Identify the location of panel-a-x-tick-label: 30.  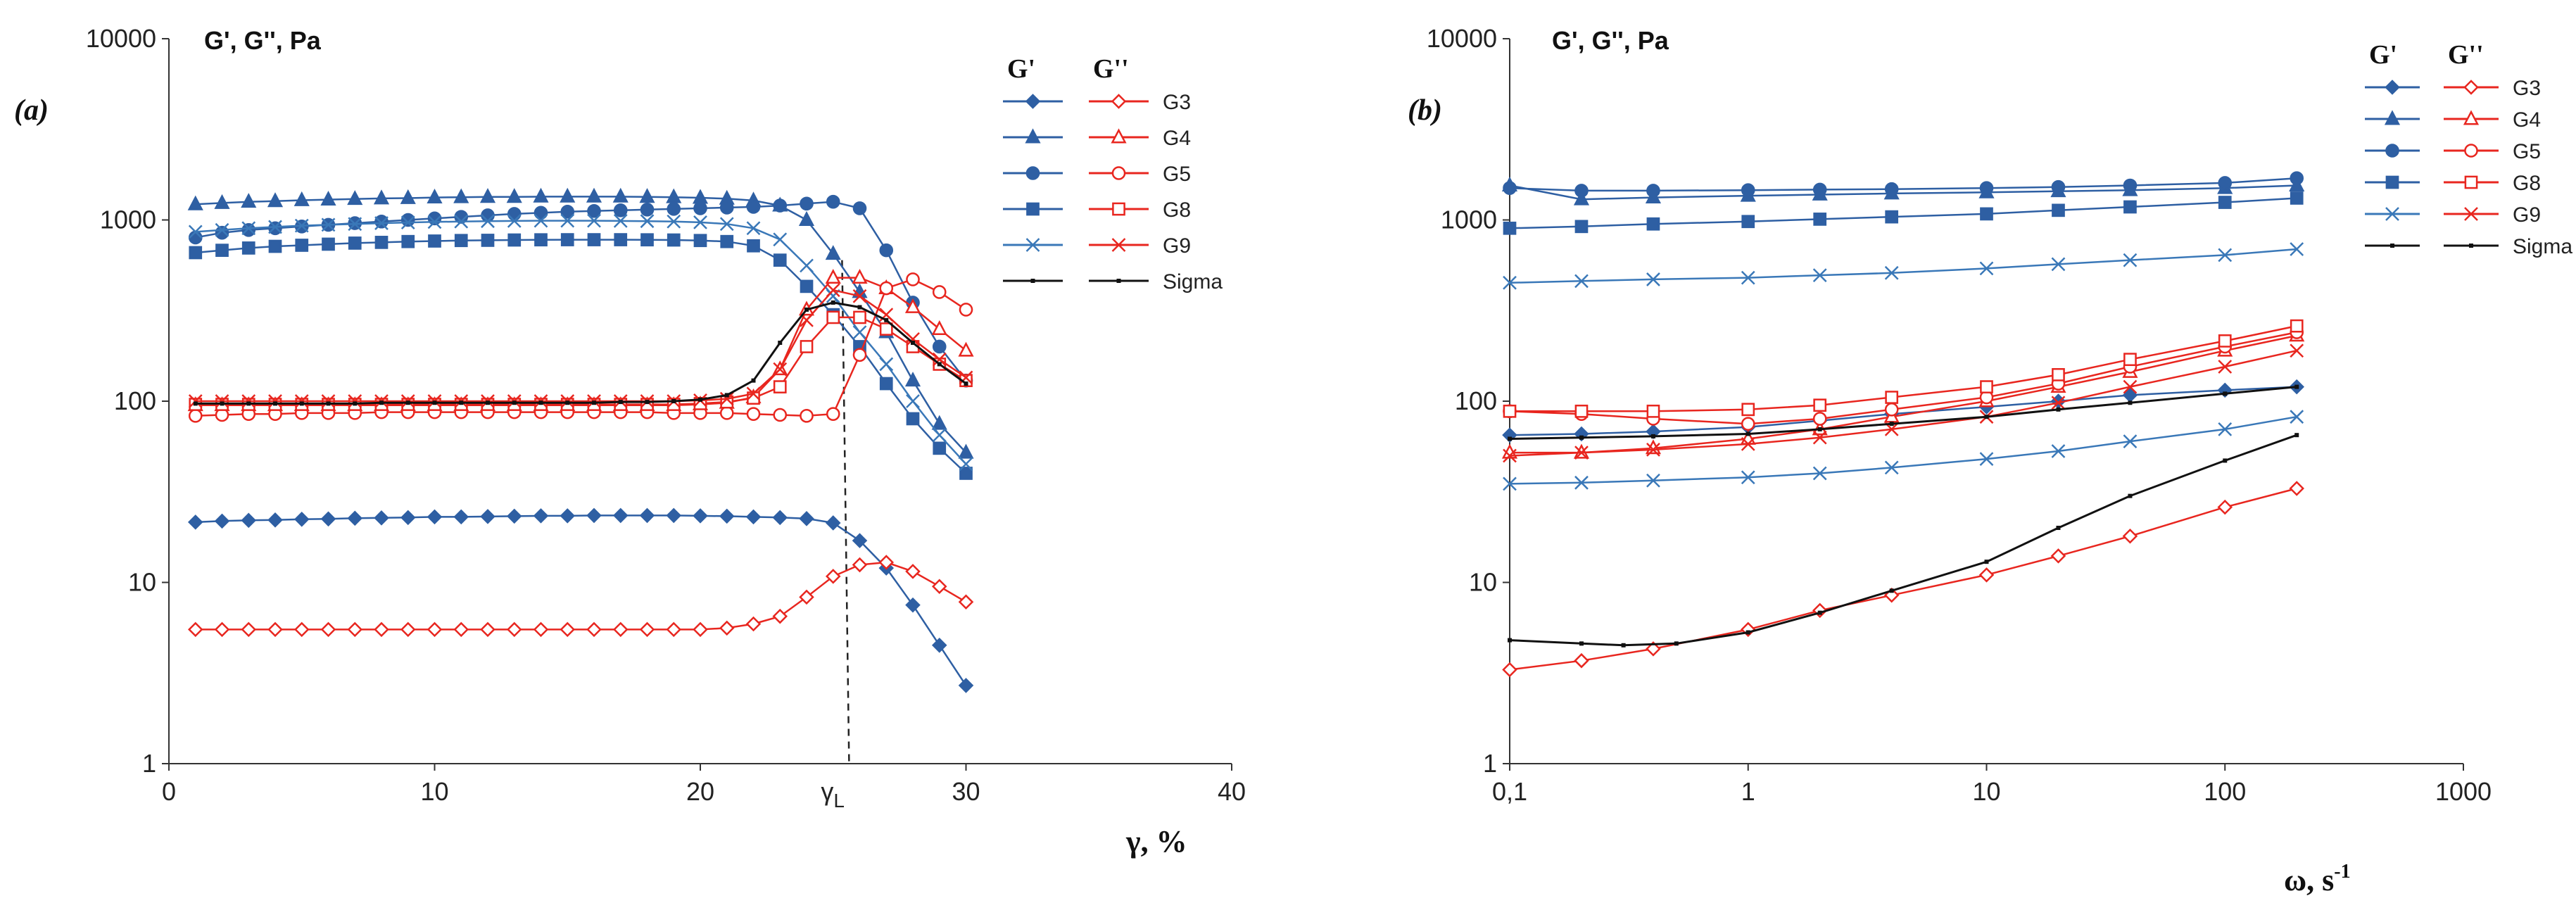
(966, 791).